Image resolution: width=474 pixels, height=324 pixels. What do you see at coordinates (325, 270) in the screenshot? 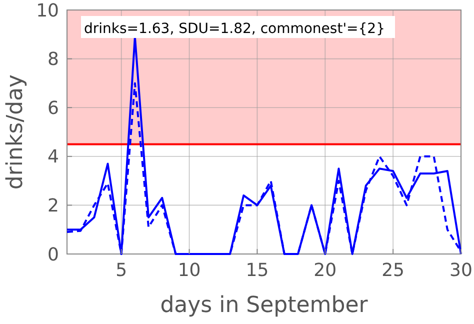
I see `x-tick-label: 20` at bounding box center [325, 270].